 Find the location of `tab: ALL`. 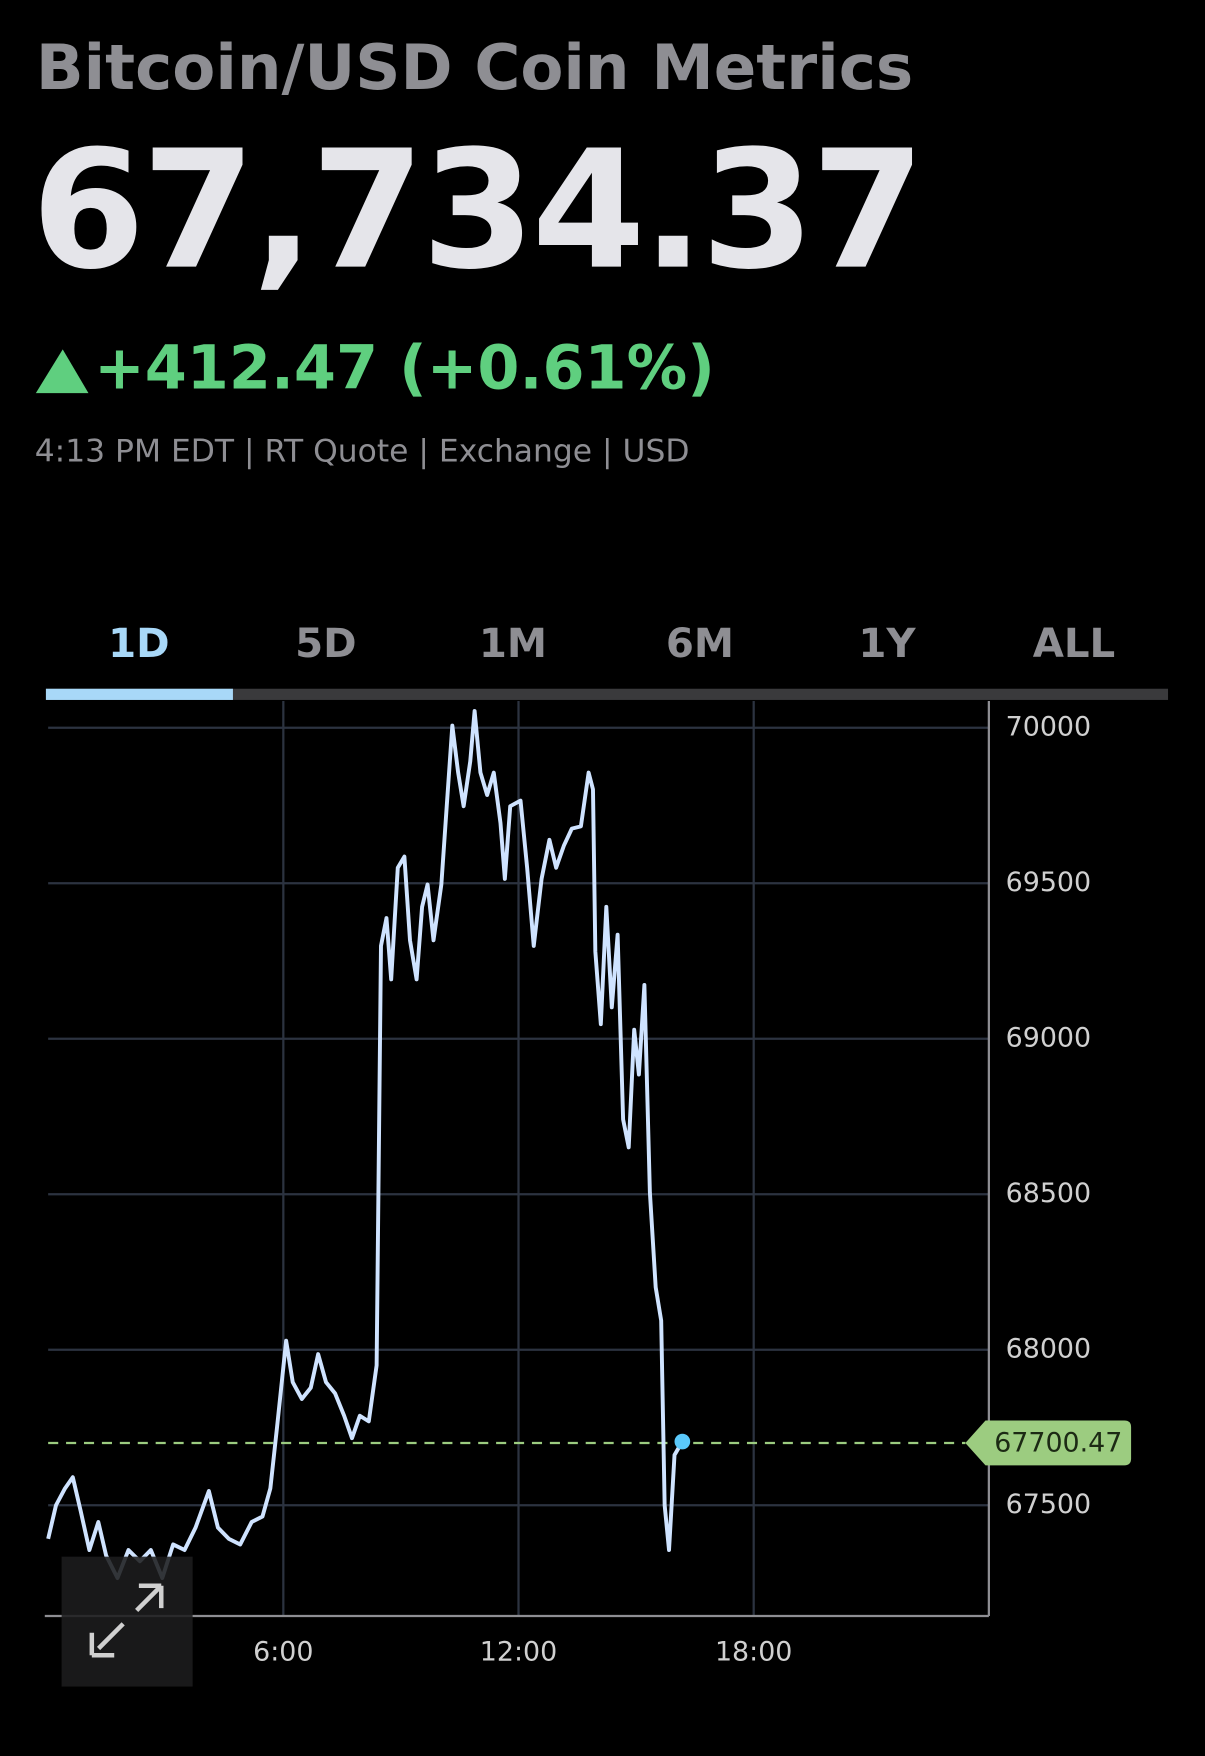

tab: ALL is located at coordinates (1074, 643).